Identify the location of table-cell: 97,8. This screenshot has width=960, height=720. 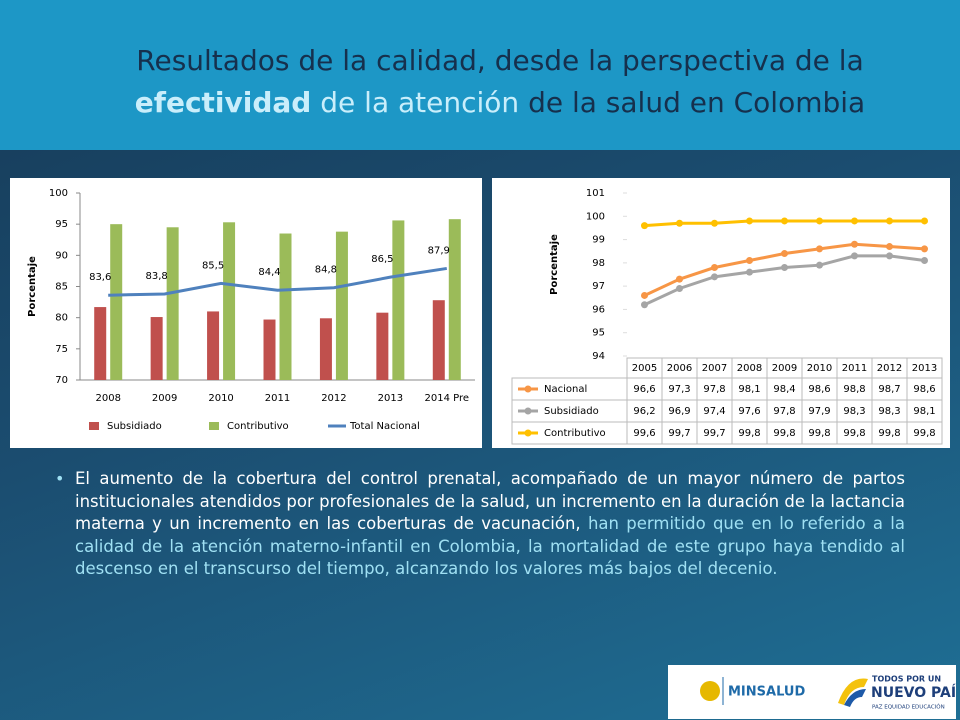
(714, 389).